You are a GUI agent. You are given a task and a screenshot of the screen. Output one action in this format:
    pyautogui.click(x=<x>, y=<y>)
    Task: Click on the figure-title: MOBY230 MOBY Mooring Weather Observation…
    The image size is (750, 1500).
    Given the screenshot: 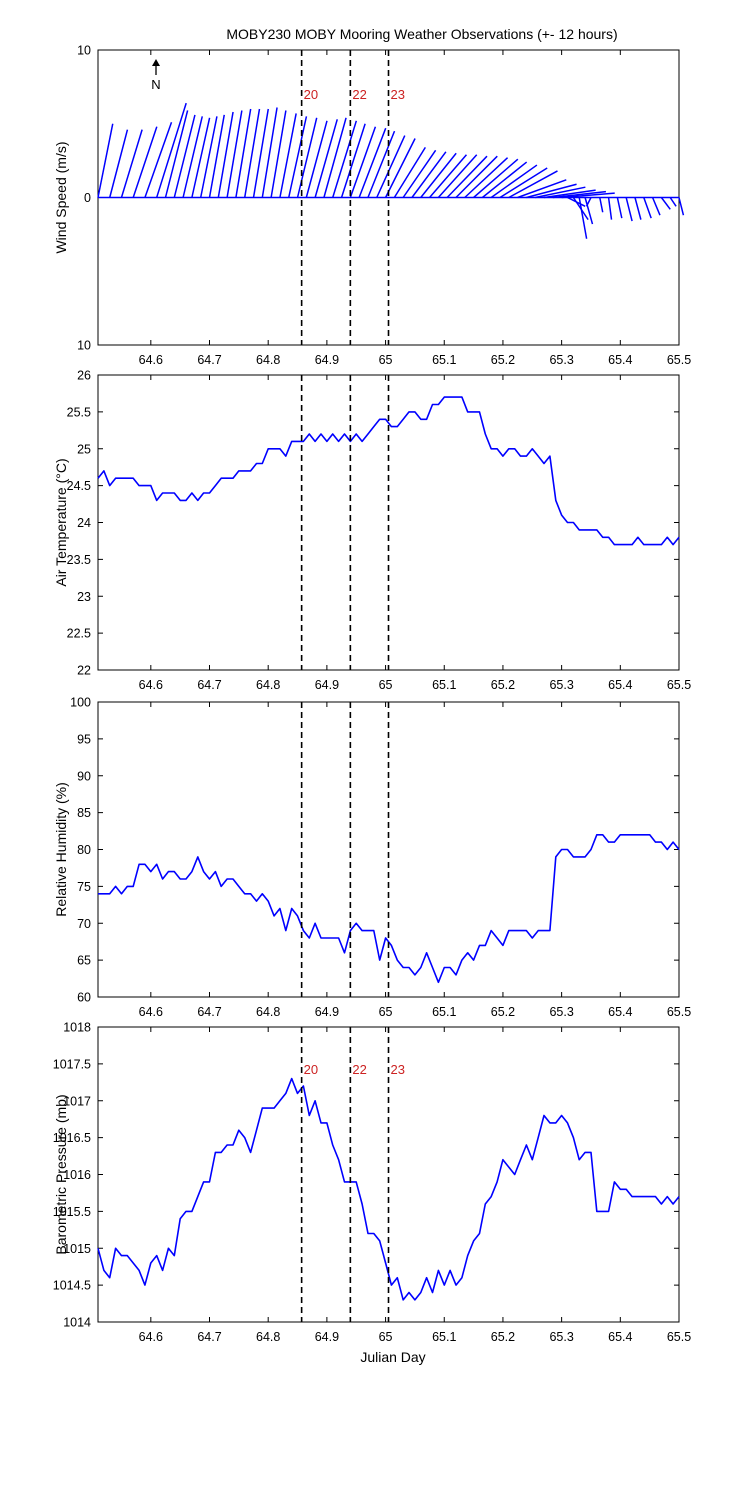 What is the action you would take?
    pyautogui.click(x=421, y=34)
    